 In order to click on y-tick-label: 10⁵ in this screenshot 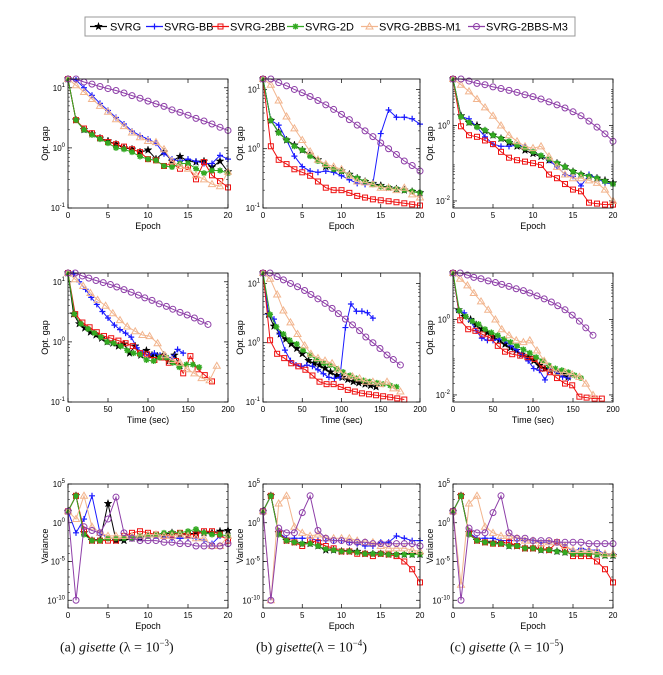, I will do `click(254, 484)`.